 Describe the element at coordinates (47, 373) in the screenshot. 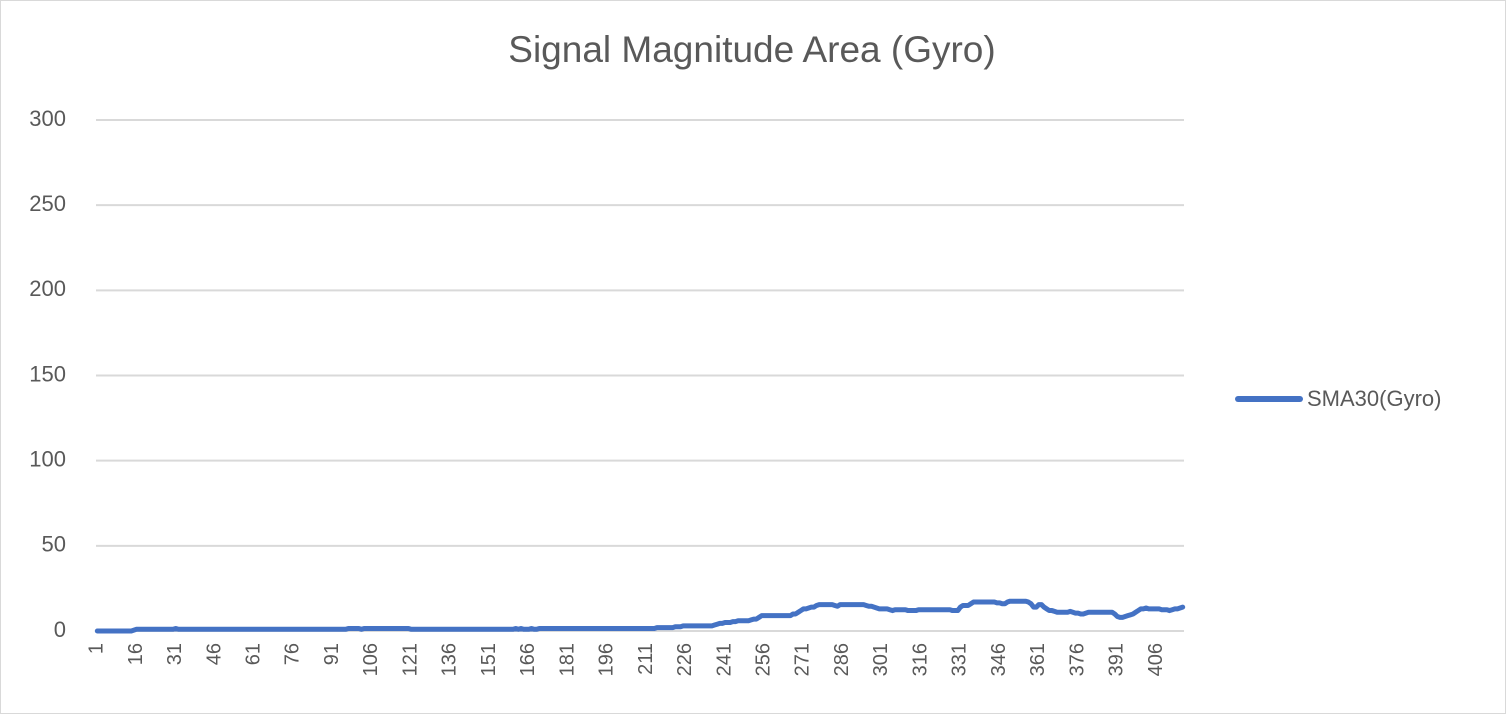

I see `y-tick-label: 150` at that location.